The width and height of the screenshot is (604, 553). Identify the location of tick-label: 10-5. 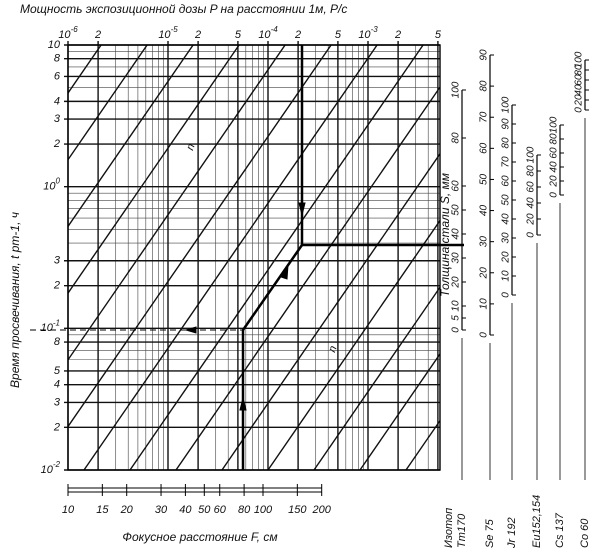
(168, 33).